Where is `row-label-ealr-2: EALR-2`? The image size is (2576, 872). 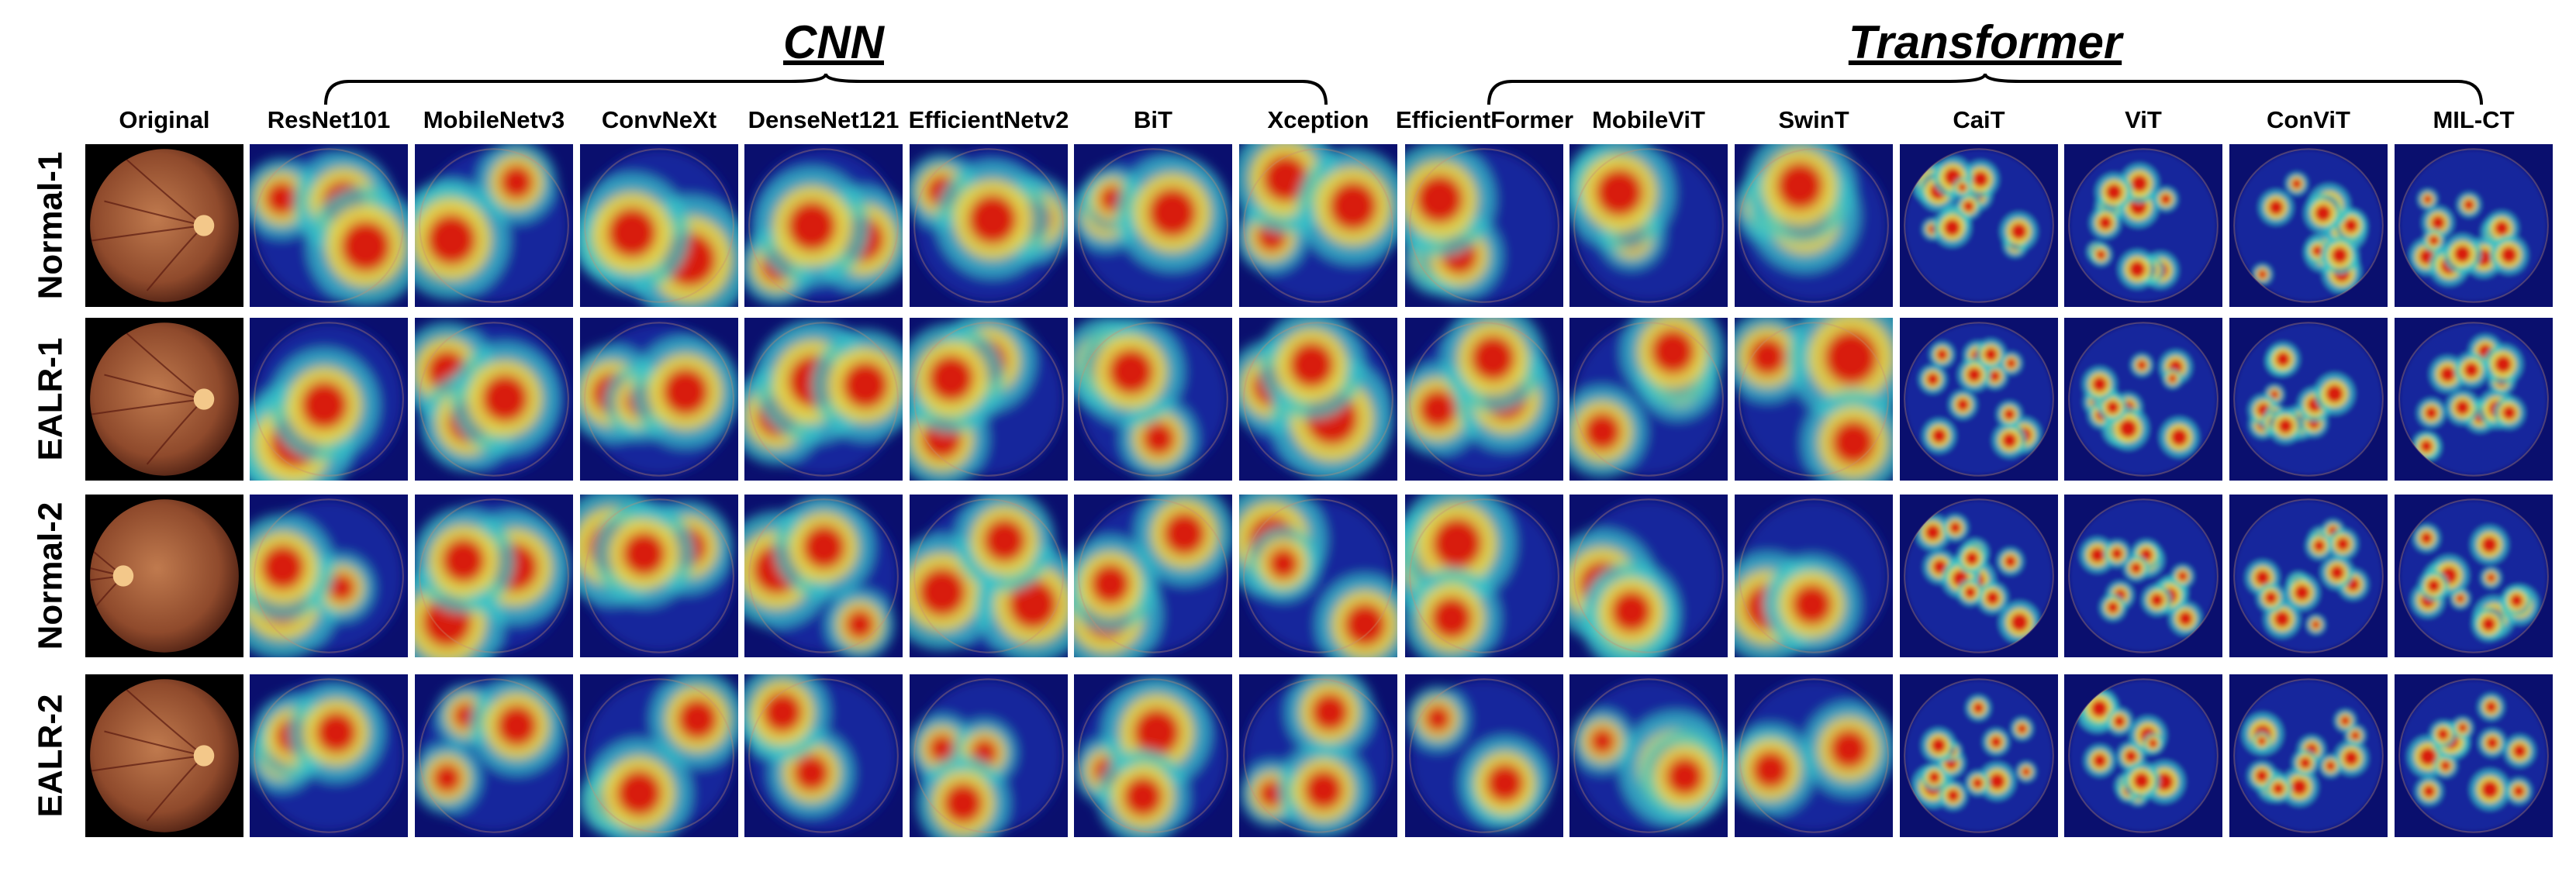
row-label-ealr-2: EALR-2 is located at coordinates (50, 756).